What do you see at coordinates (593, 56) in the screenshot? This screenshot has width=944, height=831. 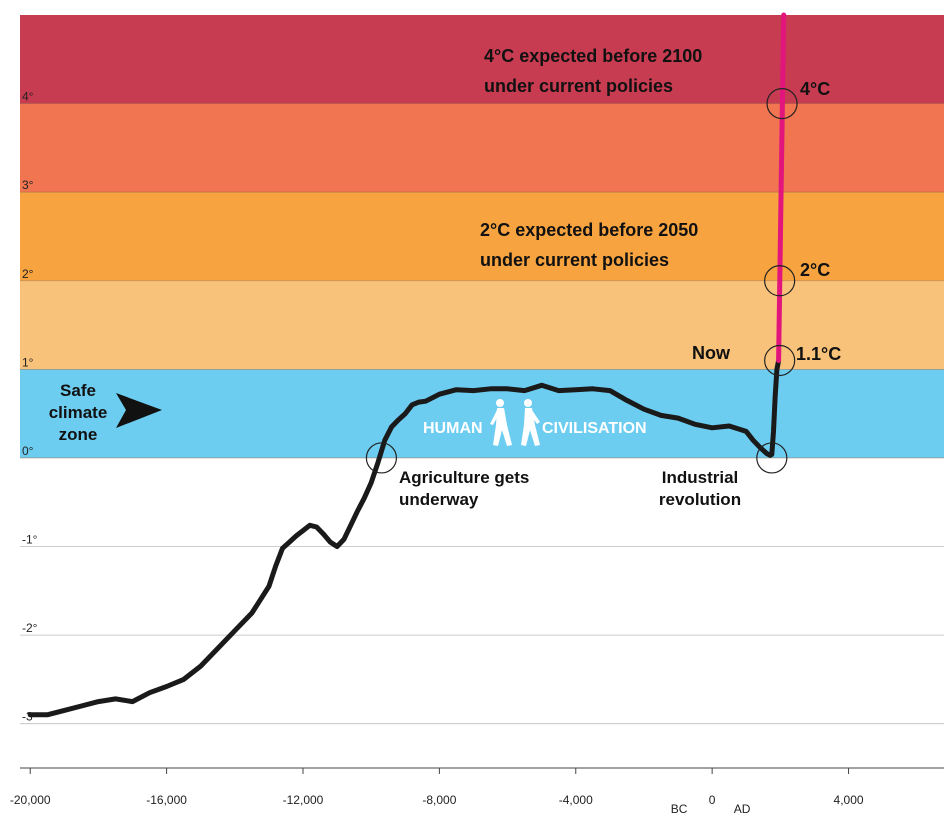 I see `four-degree-note-line1: 4°C expected before 2100` at bounding box center [593, 56].